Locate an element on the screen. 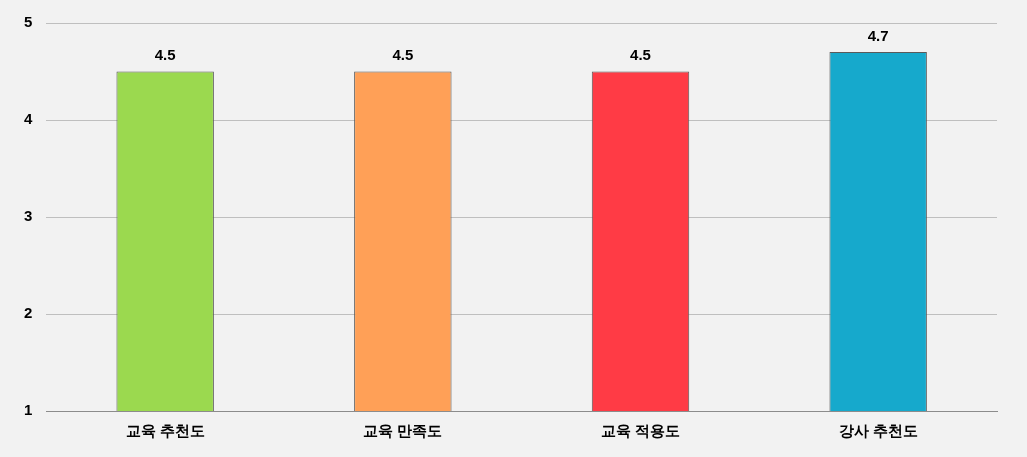 This screenshot has width=1027, height=457. y-tick-label: 3 is located at coordinates (28, 216).